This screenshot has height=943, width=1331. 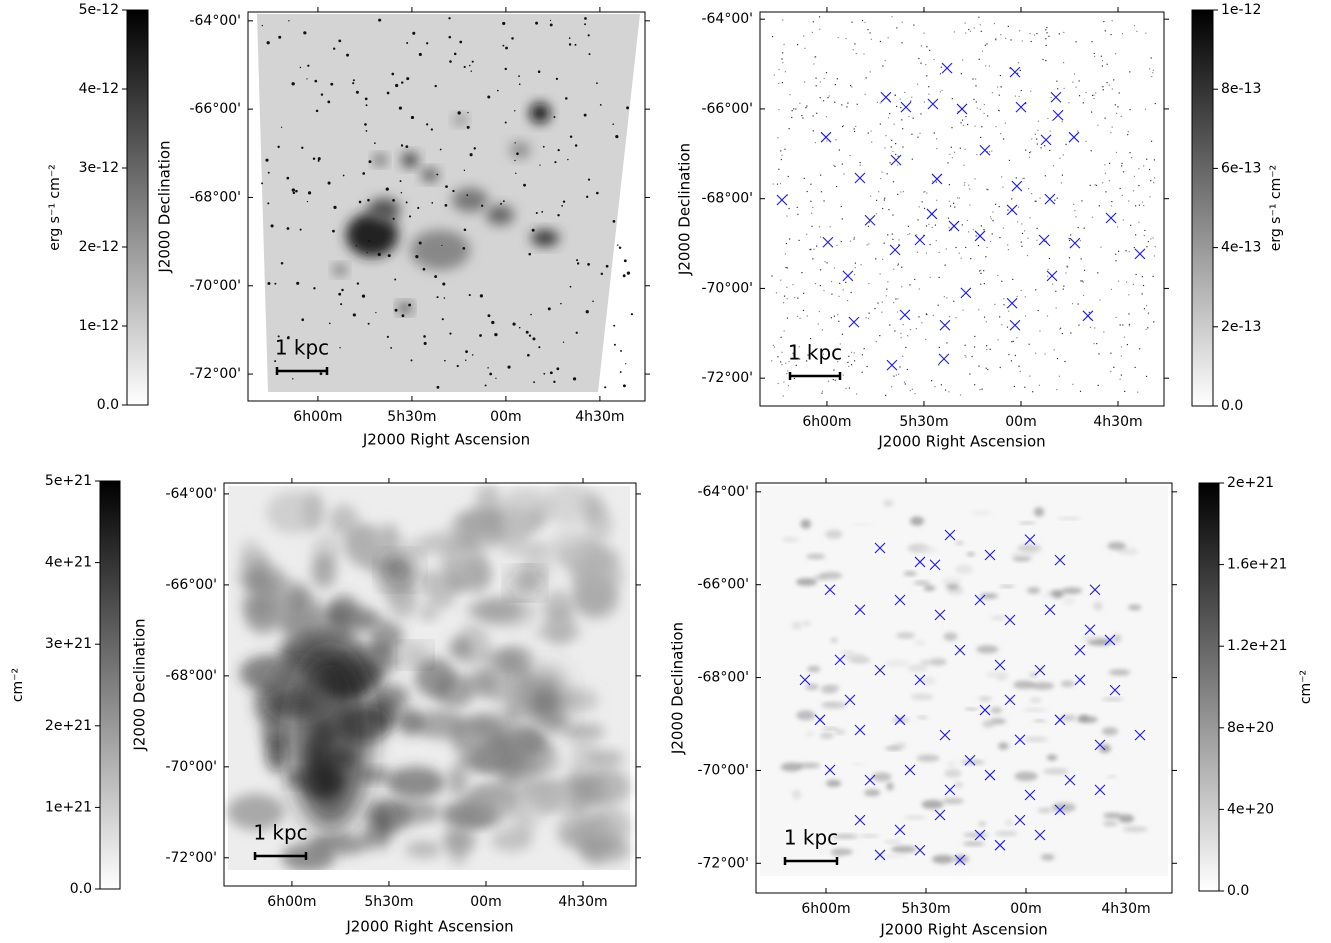 I want to click on x-tick-label: 6h00m, so click(x=826, y=422).